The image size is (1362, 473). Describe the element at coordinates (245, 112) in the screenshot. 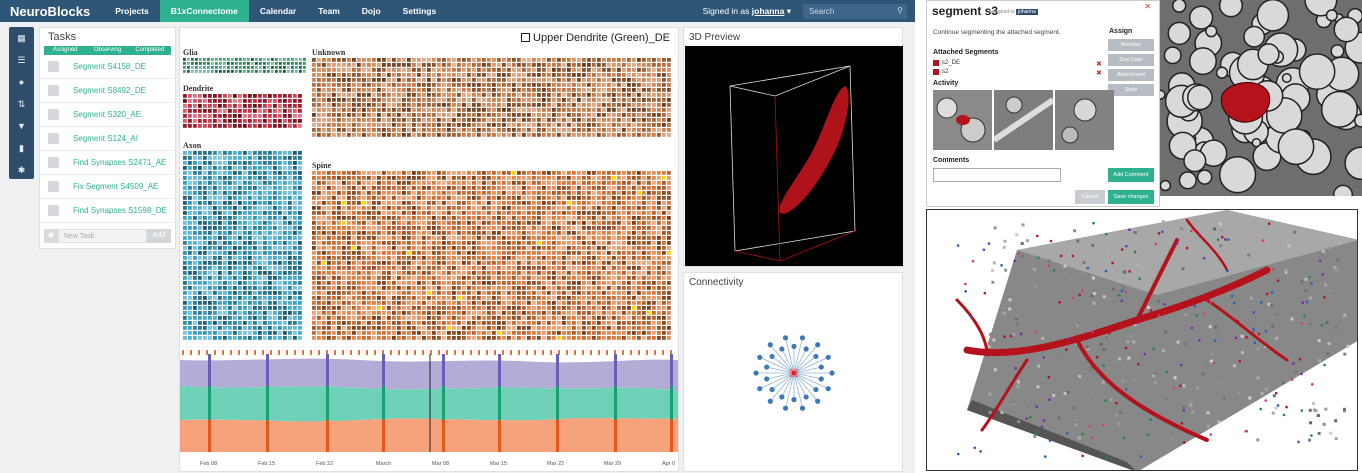

I see `dendrite-cells` at that location.